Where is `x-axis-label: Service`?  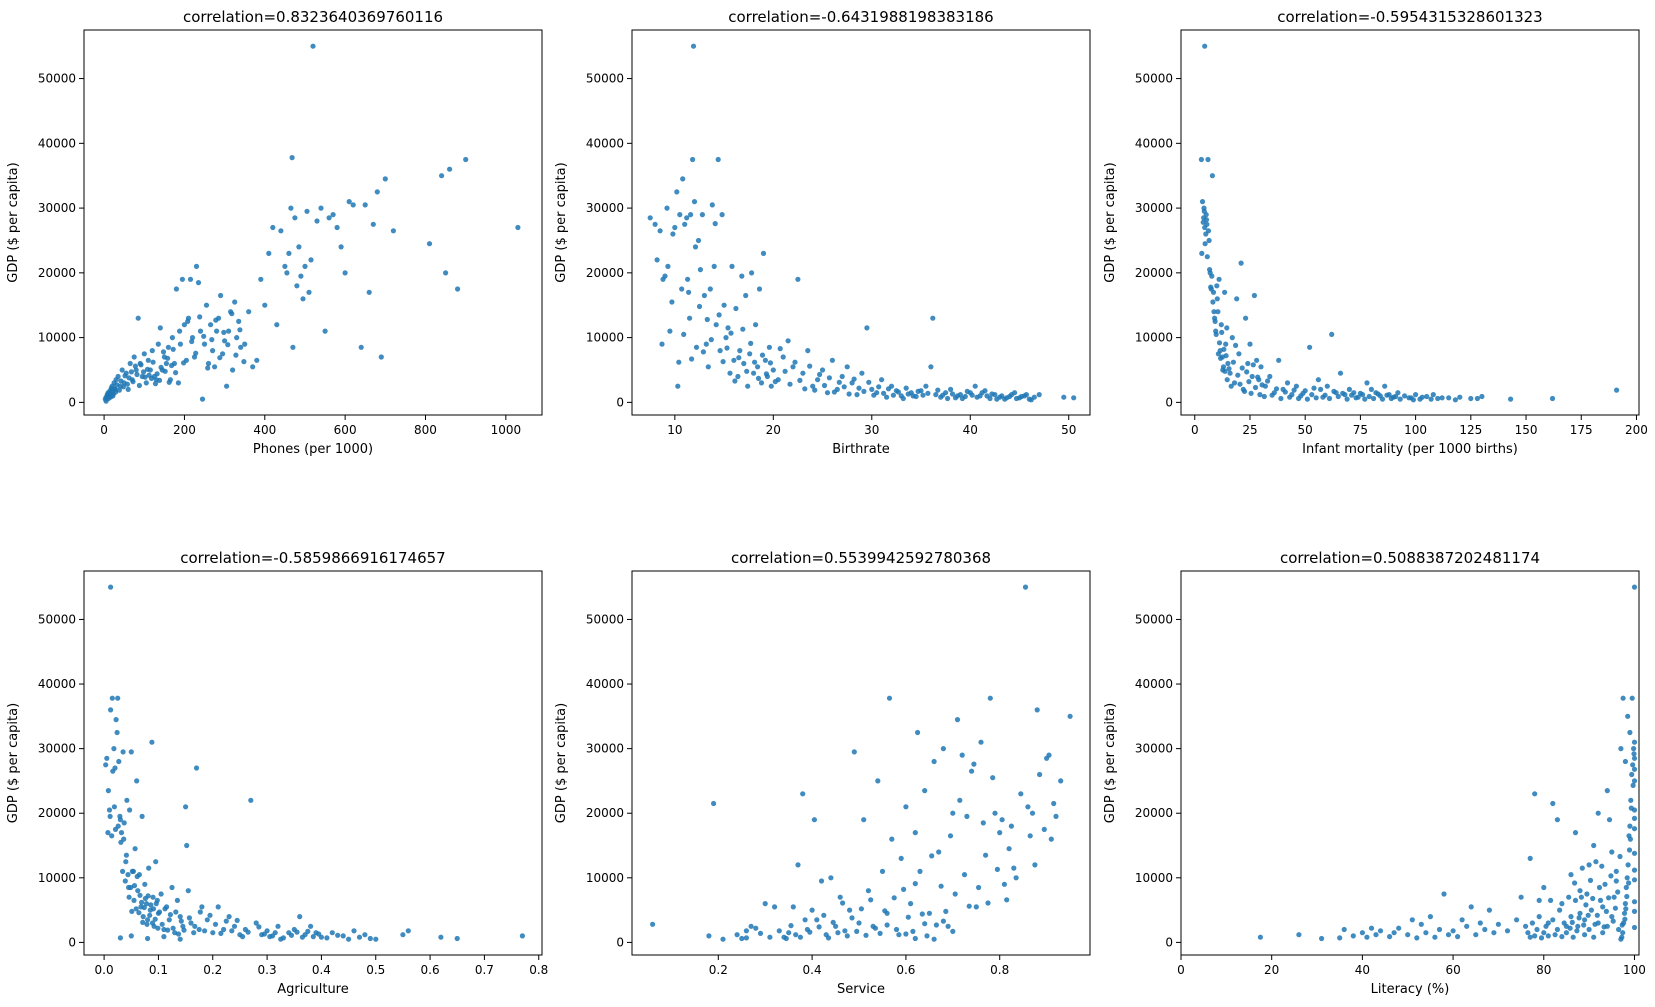 x-axis-label: Service is located at coordinates (861, 989).